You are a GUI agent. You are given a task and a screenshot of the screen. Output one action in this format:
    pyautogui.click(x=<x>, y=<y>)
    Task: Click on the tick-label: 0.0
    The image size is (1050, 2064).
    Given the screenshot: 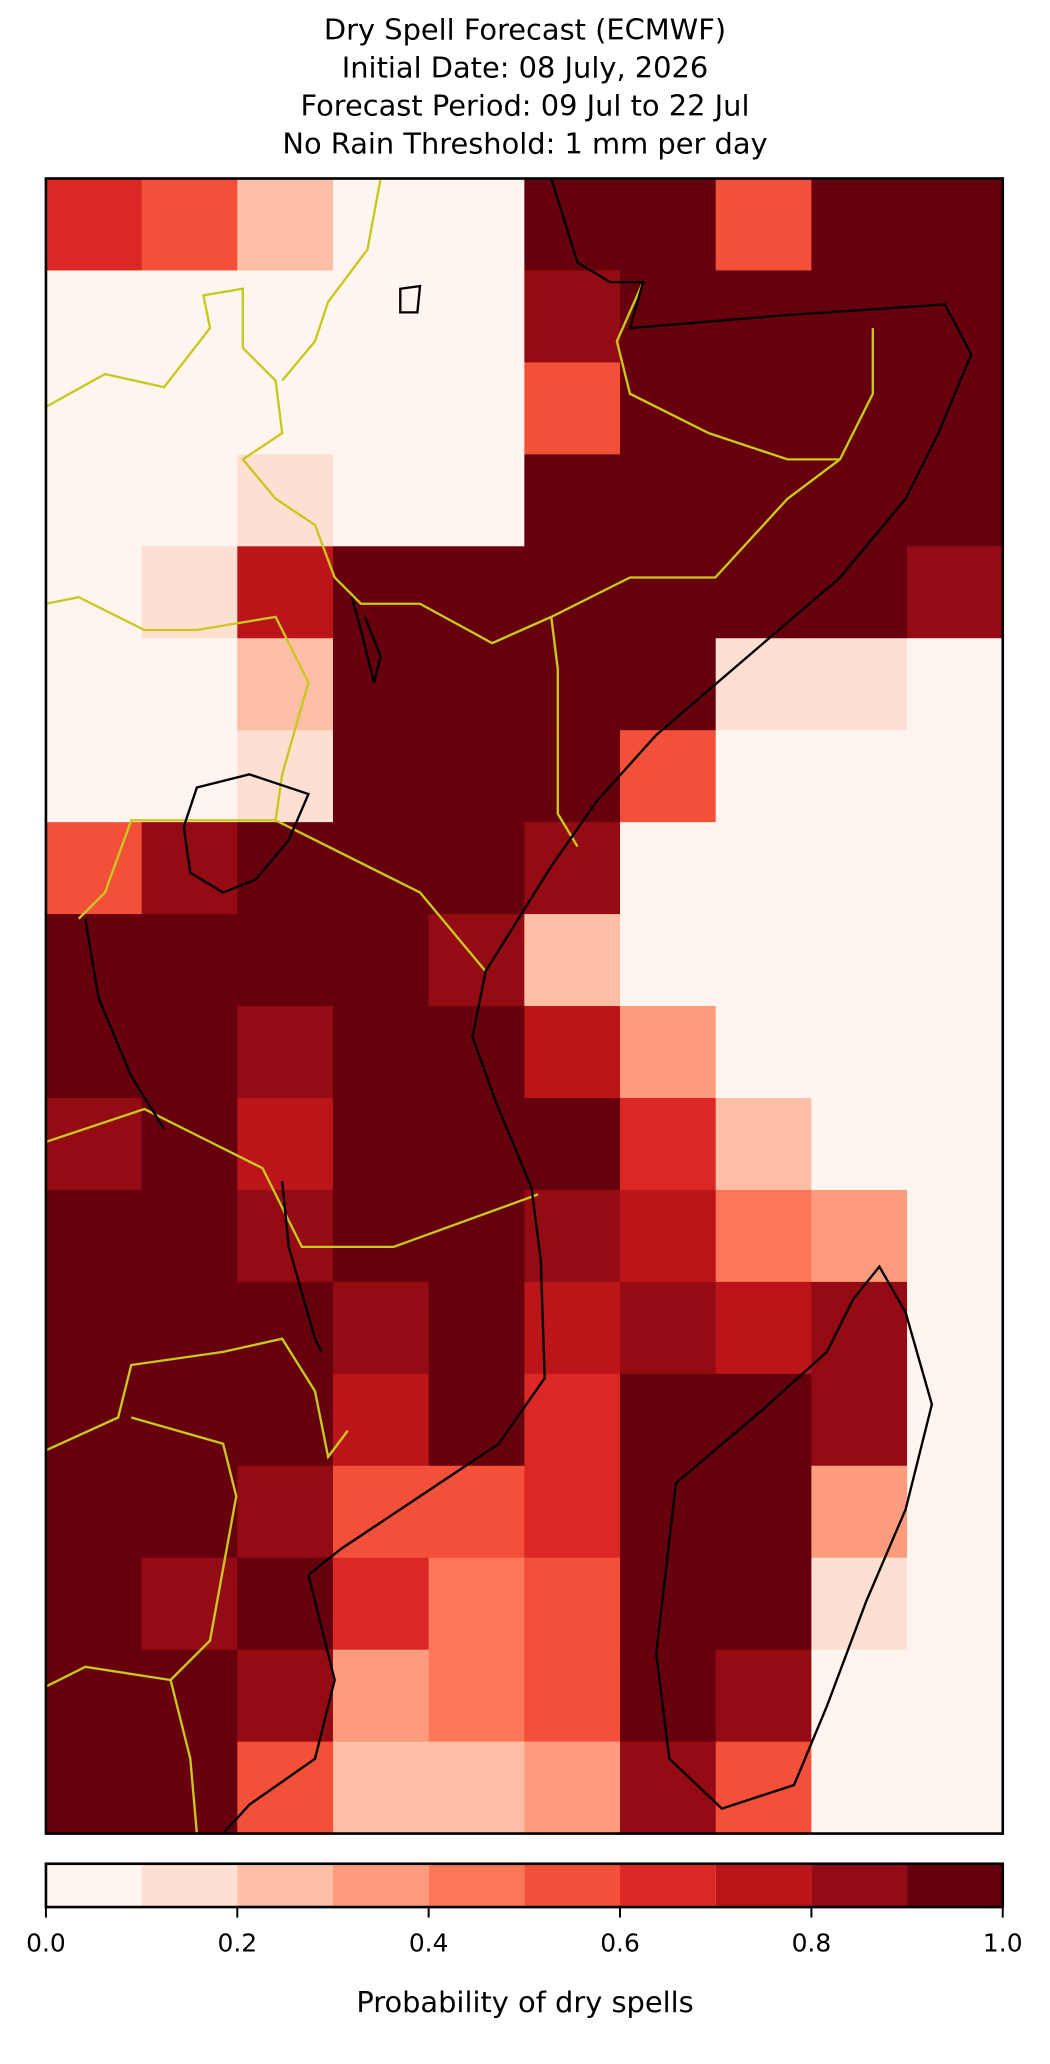 What is the action you would take?
    pyautogui.click(x=46, y=1943)
    